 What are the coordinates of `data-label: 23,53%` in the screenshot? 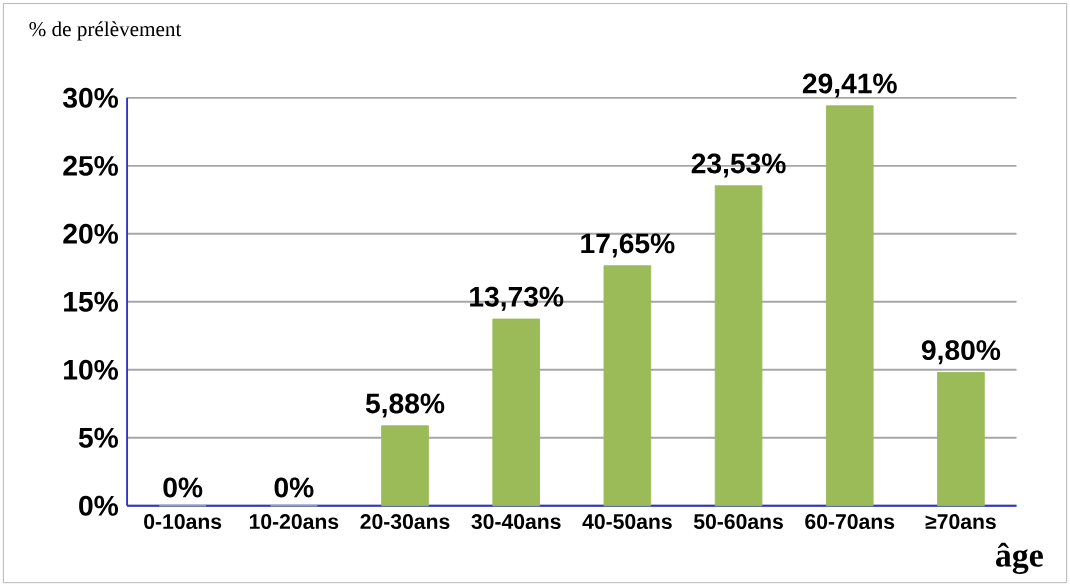 It's located at (738, 165).